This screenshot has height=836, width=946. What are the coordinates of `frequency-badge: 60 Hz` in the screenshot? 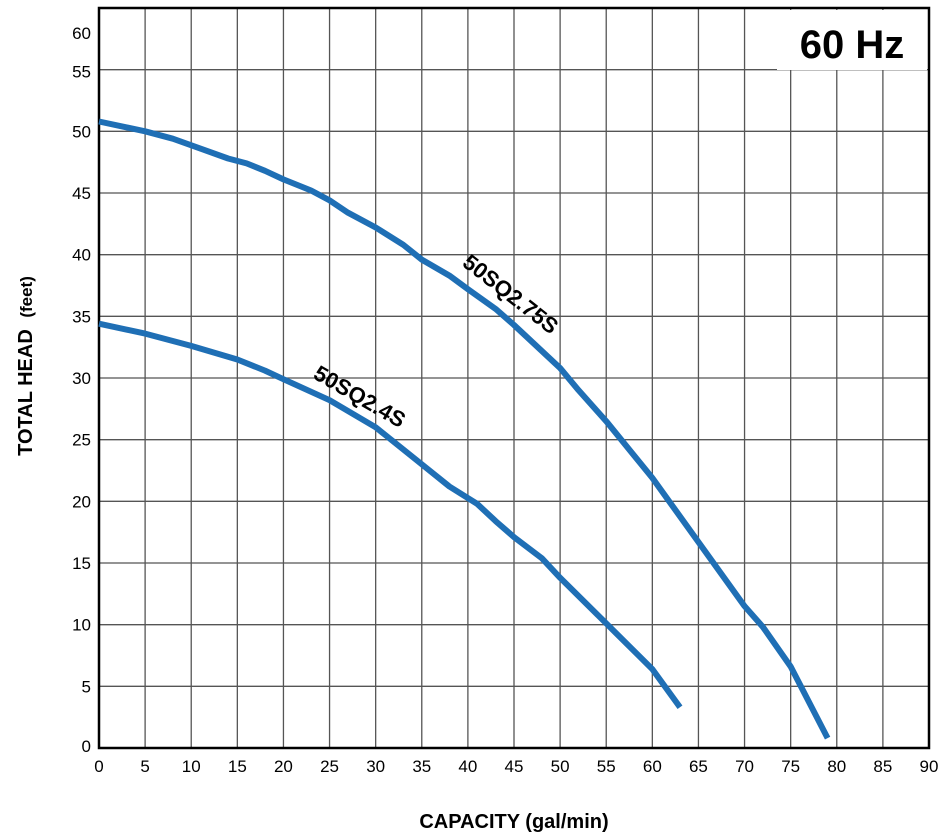 It's located at (852, 45).